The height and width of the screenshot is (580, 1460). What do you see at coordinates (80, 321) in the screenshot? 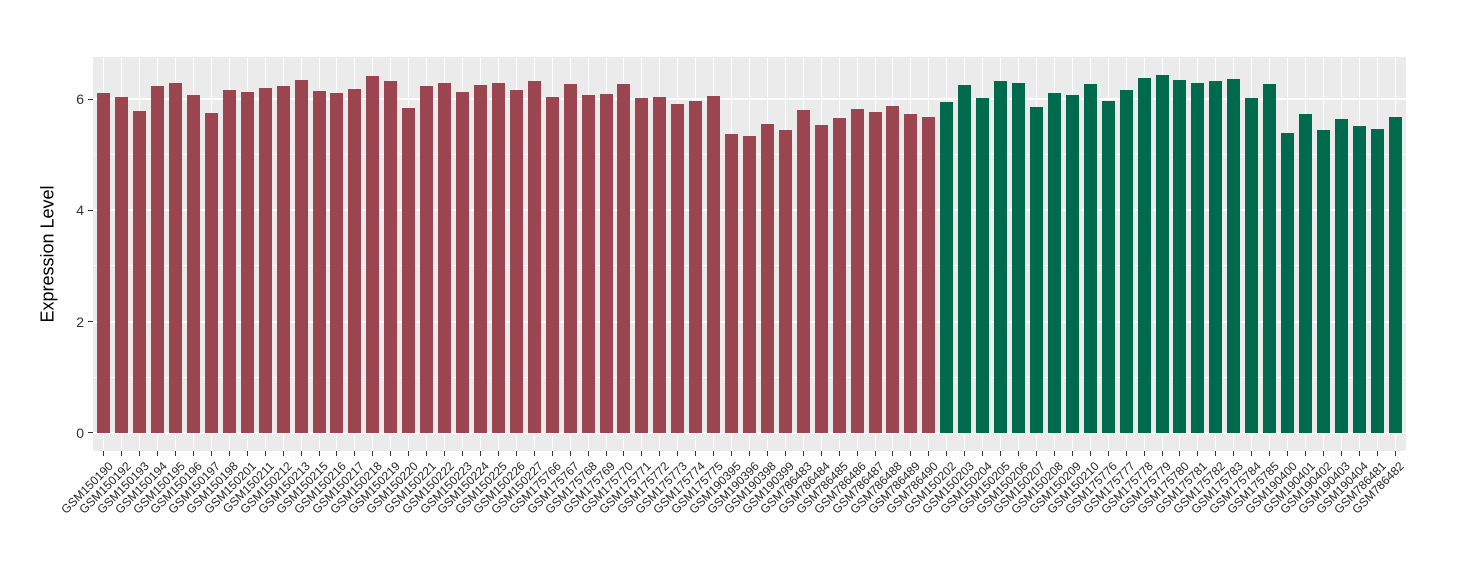
I see `y-tick-label: 2` at bounding box center [80, 321].